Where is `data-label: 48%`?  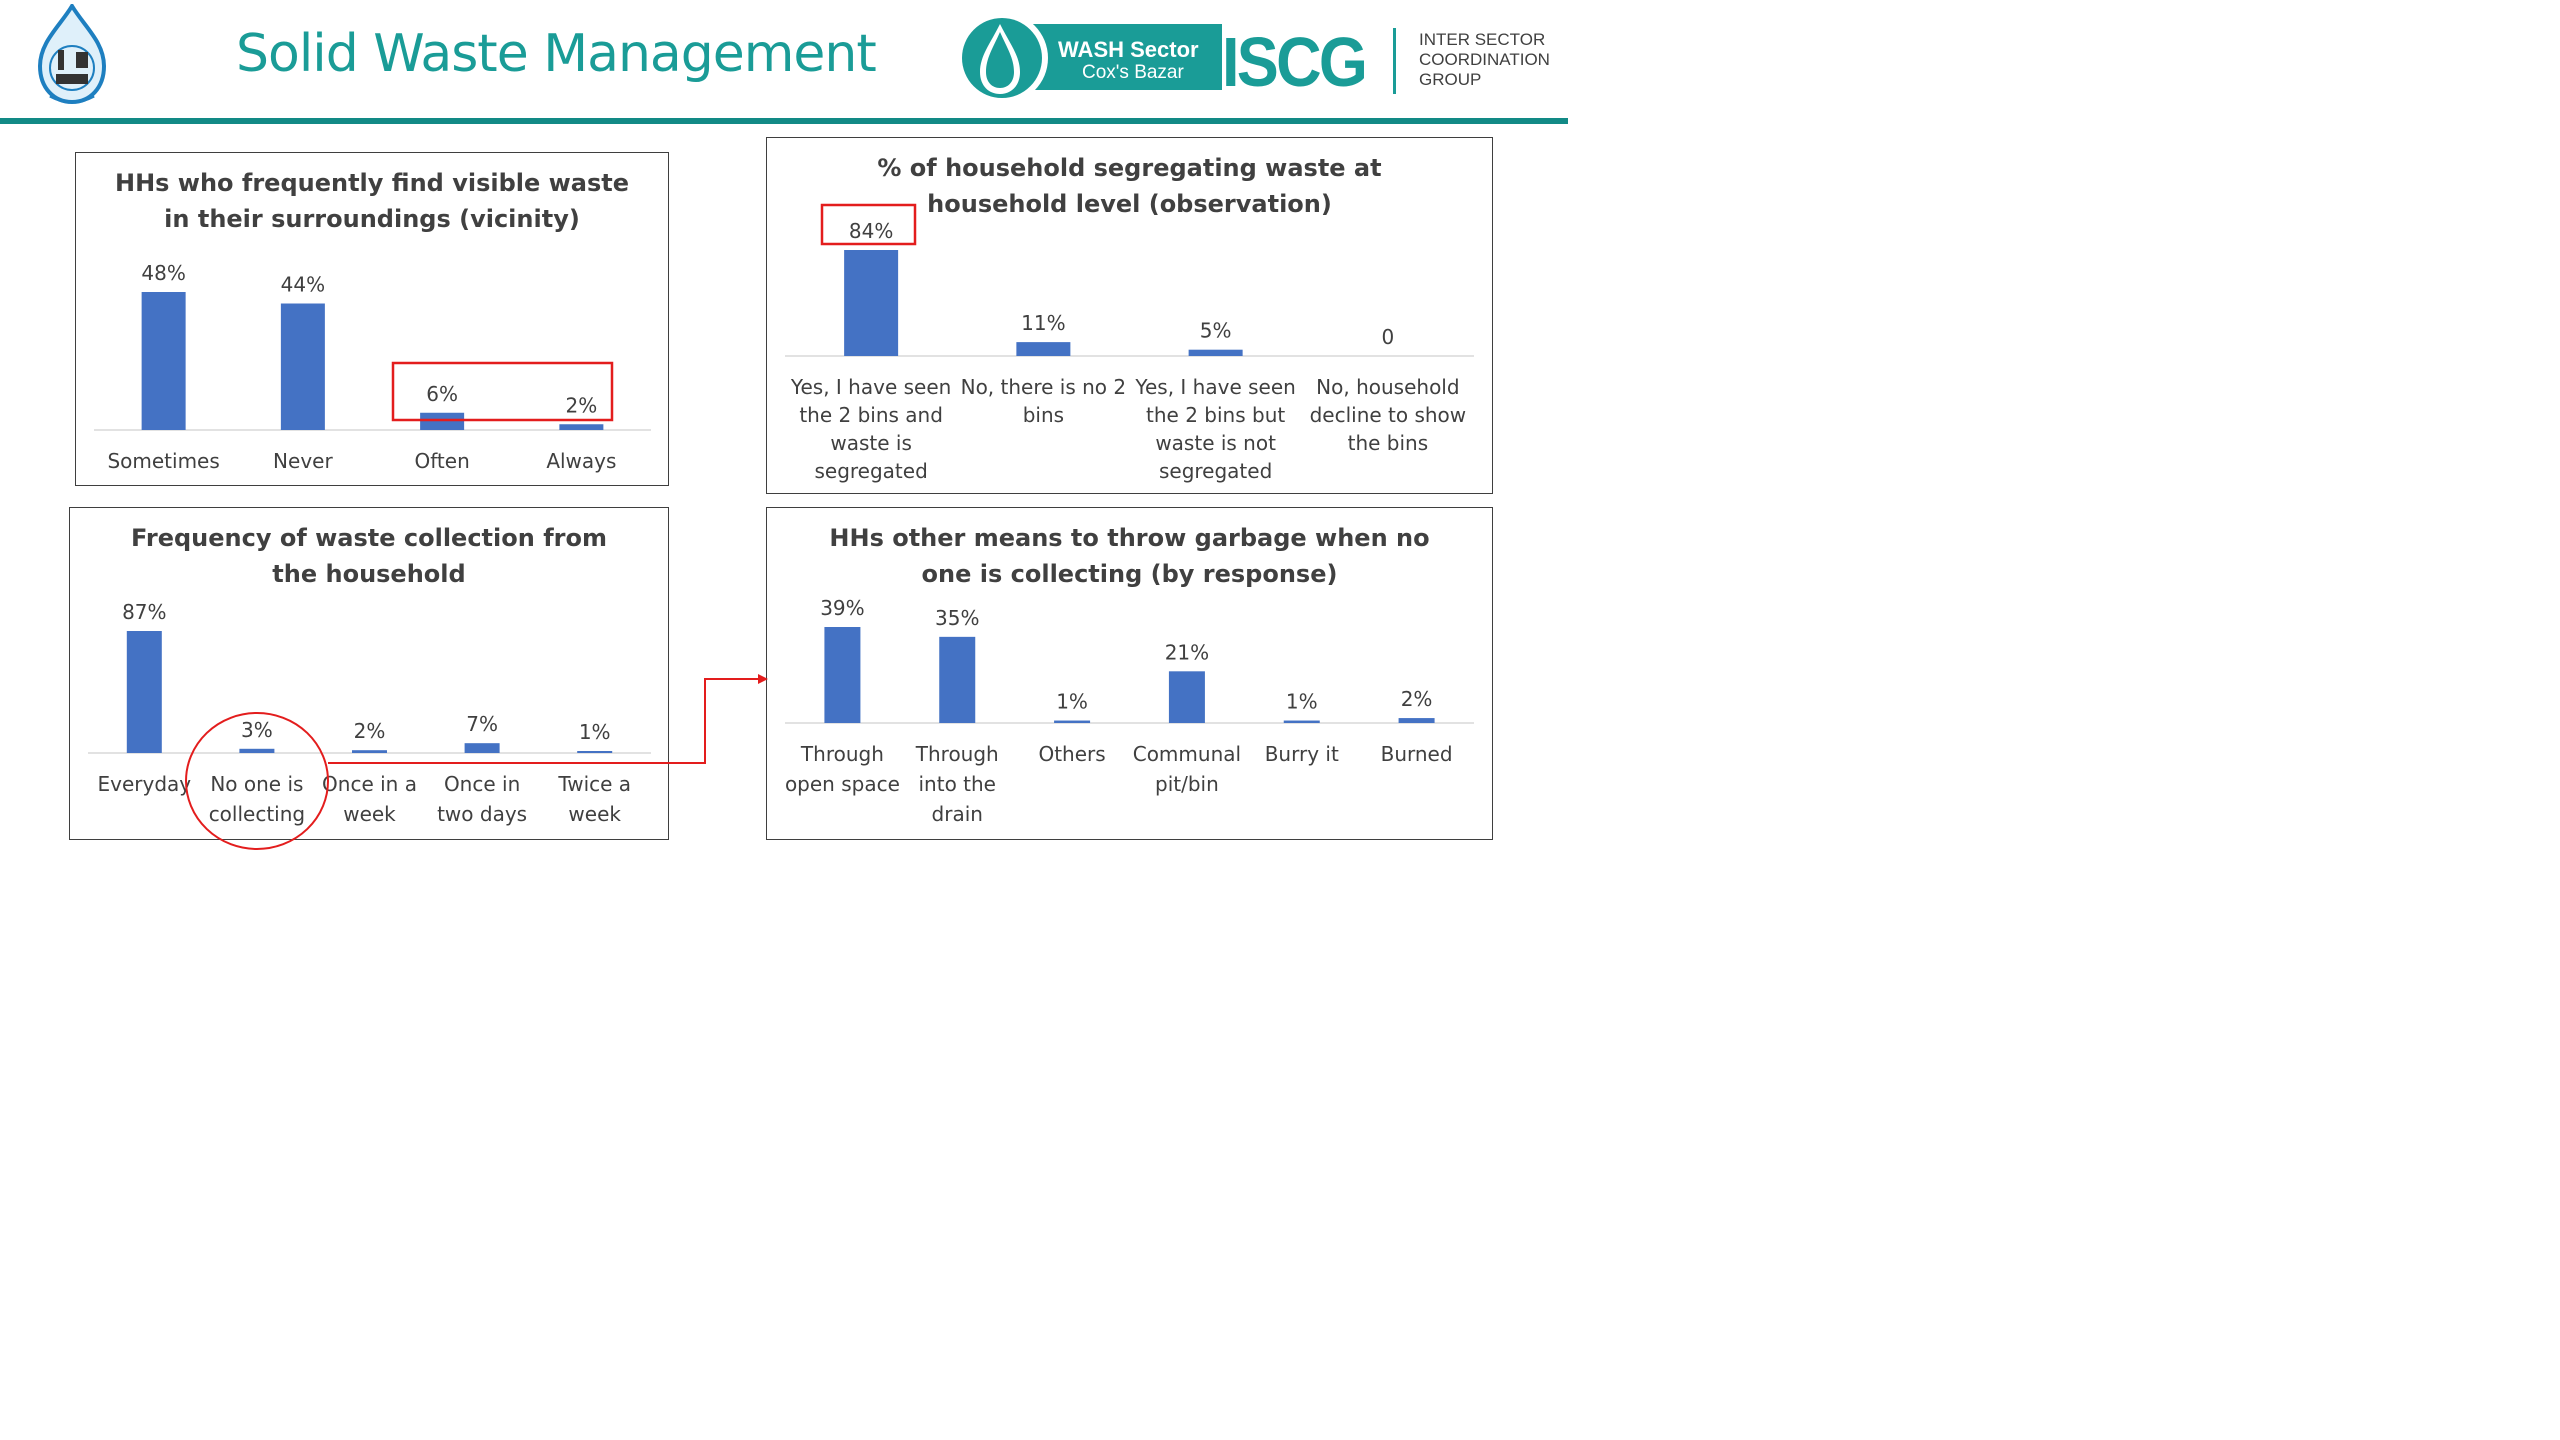 data-label: 48% is located at coordinates (163, 273).